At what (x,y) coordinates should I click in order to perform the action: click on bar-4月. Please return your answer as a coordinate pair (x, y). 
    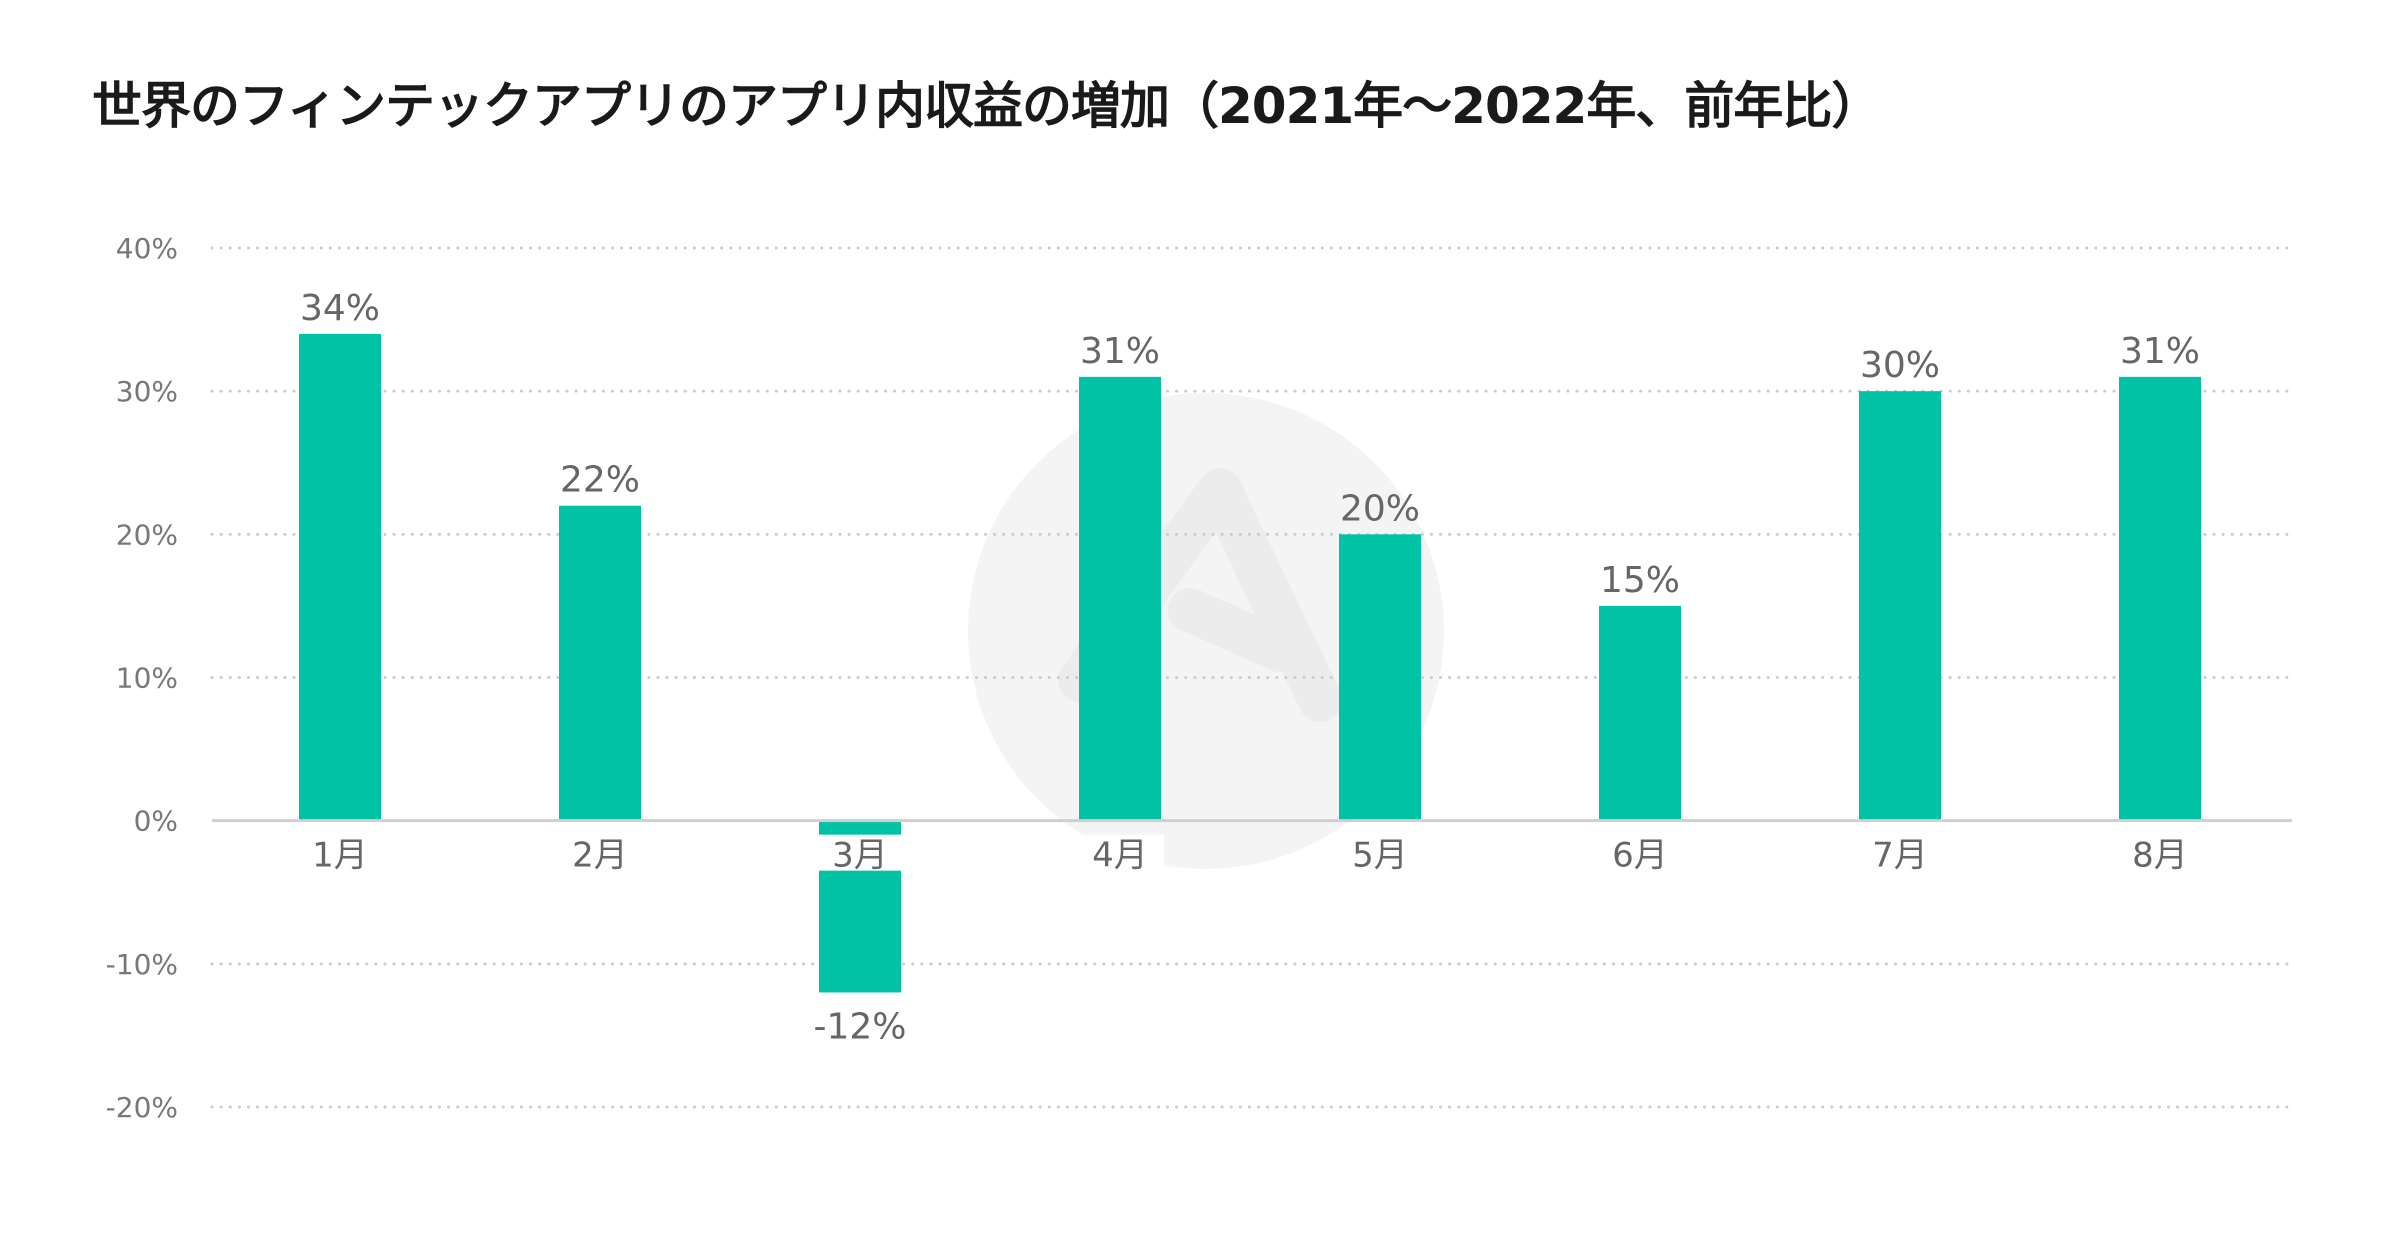
    Looking at the image, I should click on (1120, 598).